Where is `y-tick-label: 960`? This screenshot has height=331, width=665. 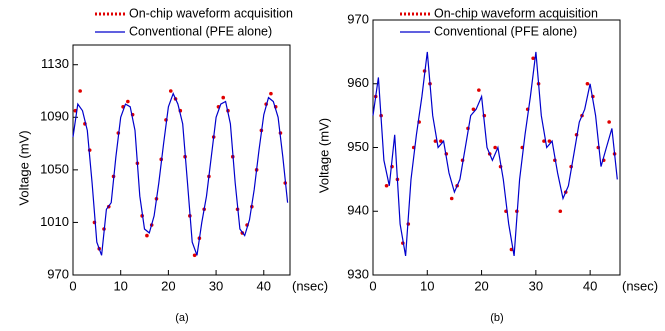
y-tick-label: 960 is located at coordinates (358, 82).